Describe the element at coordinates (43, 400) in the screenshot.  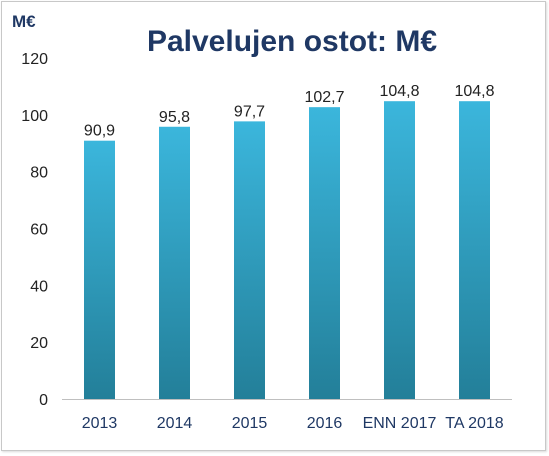
I see `y-tick-label: 0` at that location.